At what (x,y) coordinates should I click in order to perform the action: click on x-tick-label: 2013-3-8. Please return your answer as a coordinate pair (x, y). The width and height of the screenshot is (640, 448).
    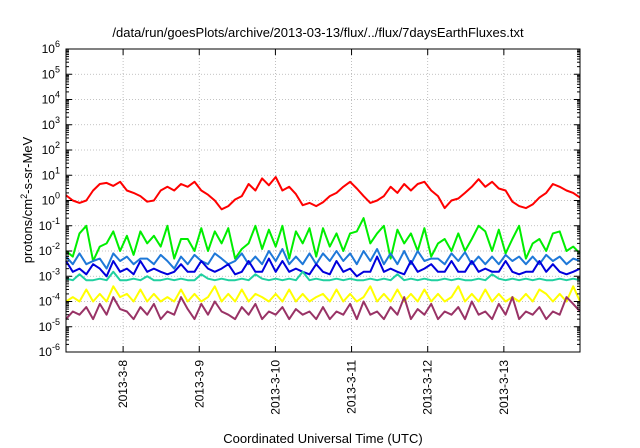
    Looking at the image, I should click on (123, 384).